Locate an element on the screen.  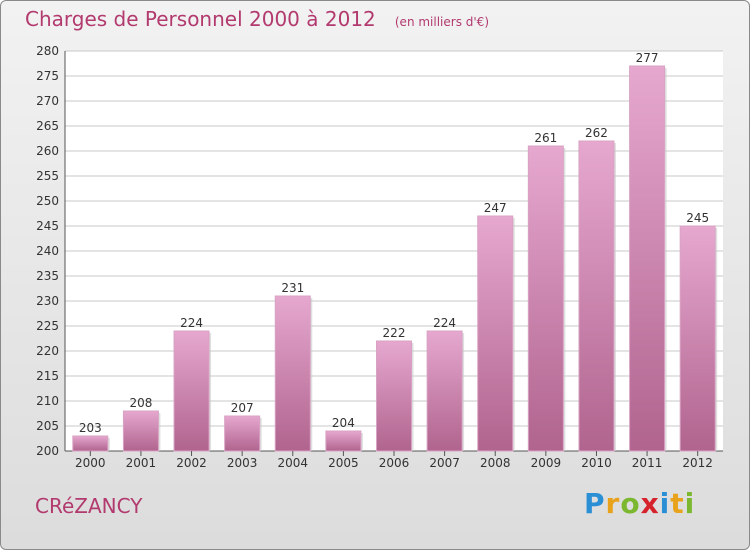
y-tick-label: 265 is located at coordinates (47, 126).